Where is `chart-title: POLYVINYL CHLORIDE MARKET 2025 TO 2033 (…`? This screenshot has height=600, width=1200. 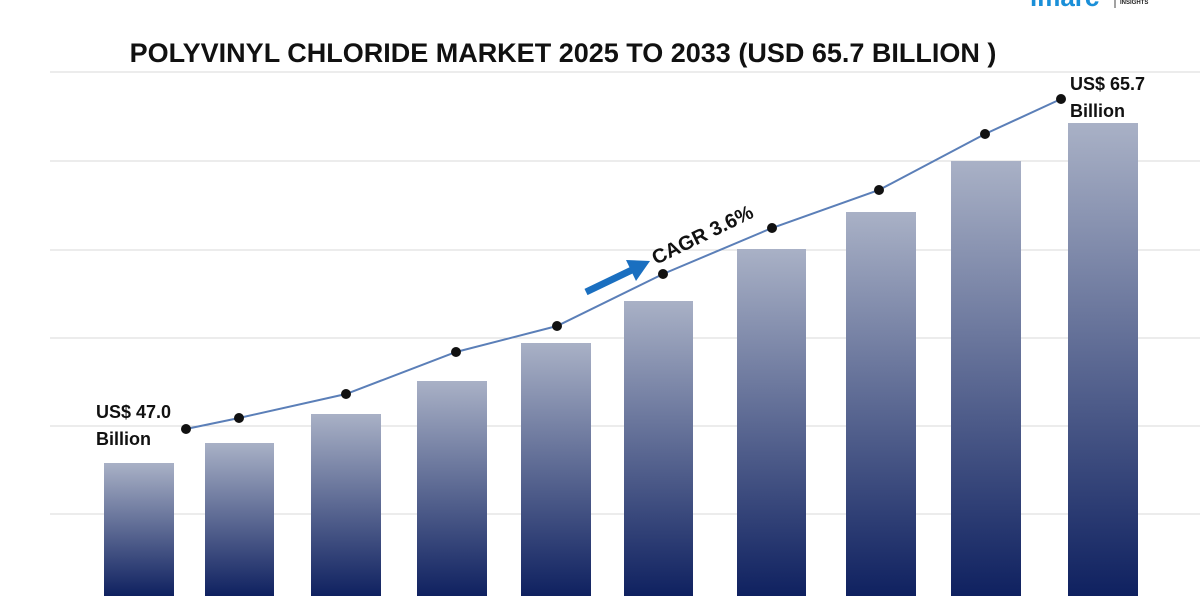
chart-title: POLYVINYL CHLORIDE MARKET 2025 TO 2033 (… is located at coordinates (563, 53).